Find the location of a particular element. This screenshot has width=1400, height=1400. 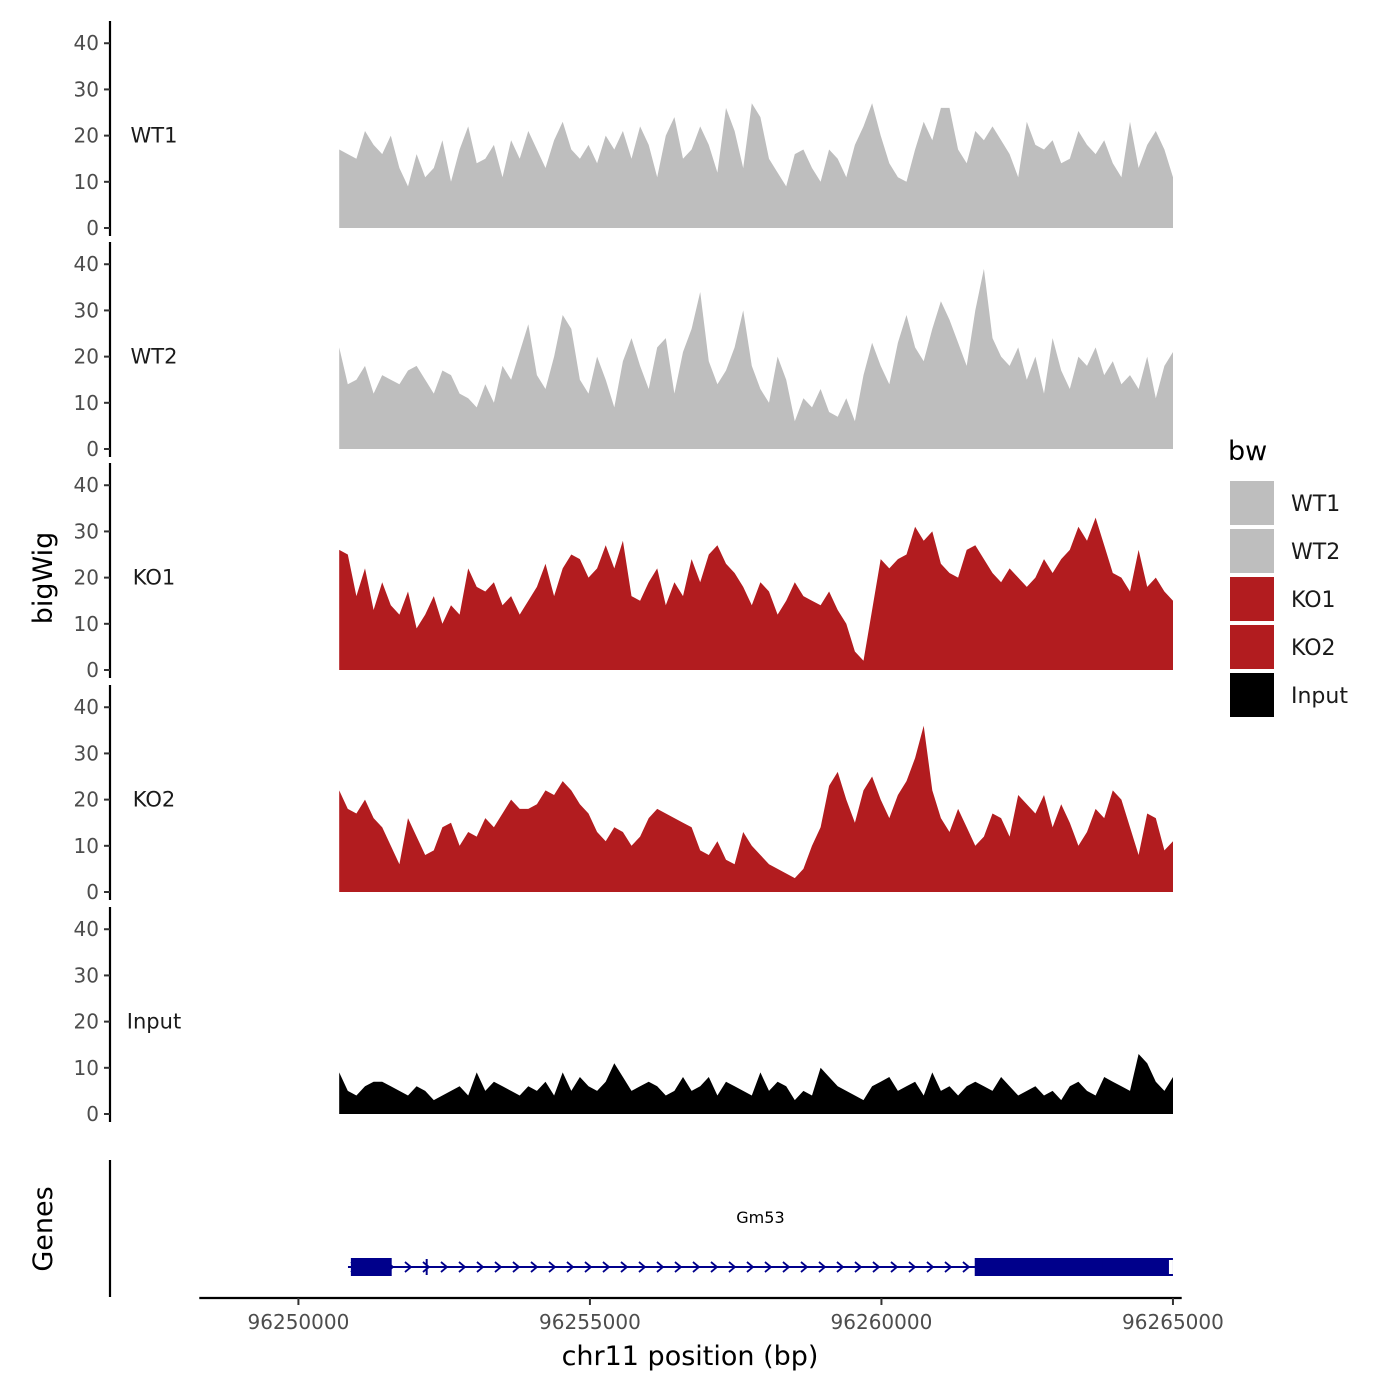

x-axis: 96250000 96255000 96260000 96265000 is located at coordinates (711, 1315).